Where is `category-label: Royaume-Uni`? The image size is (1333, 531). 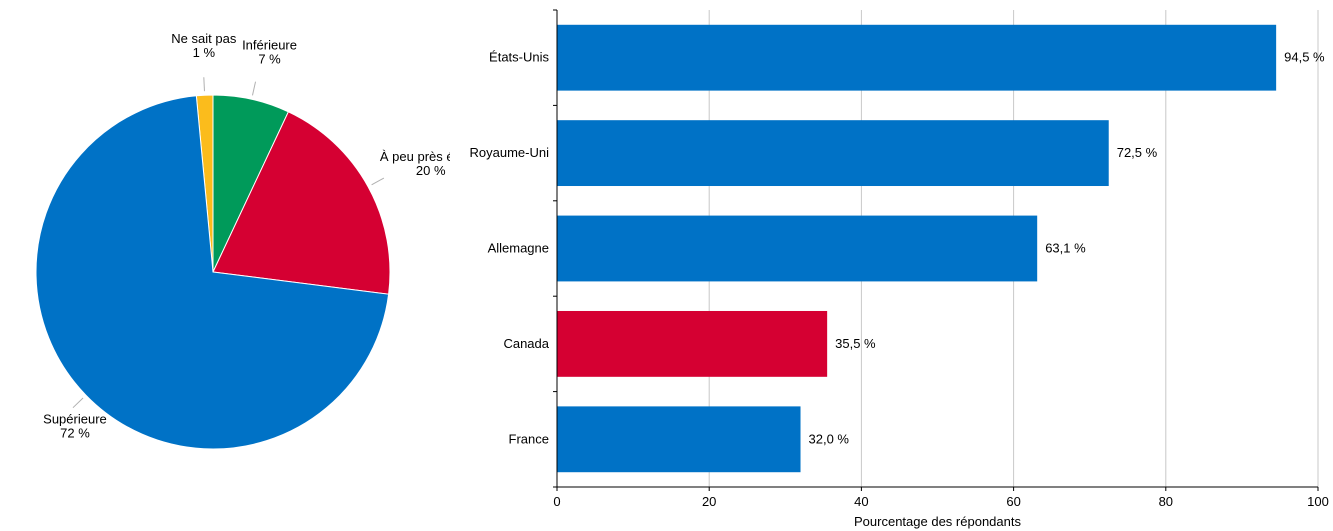
category-label: Royaume-Uni is located at coordinates (510, 152).